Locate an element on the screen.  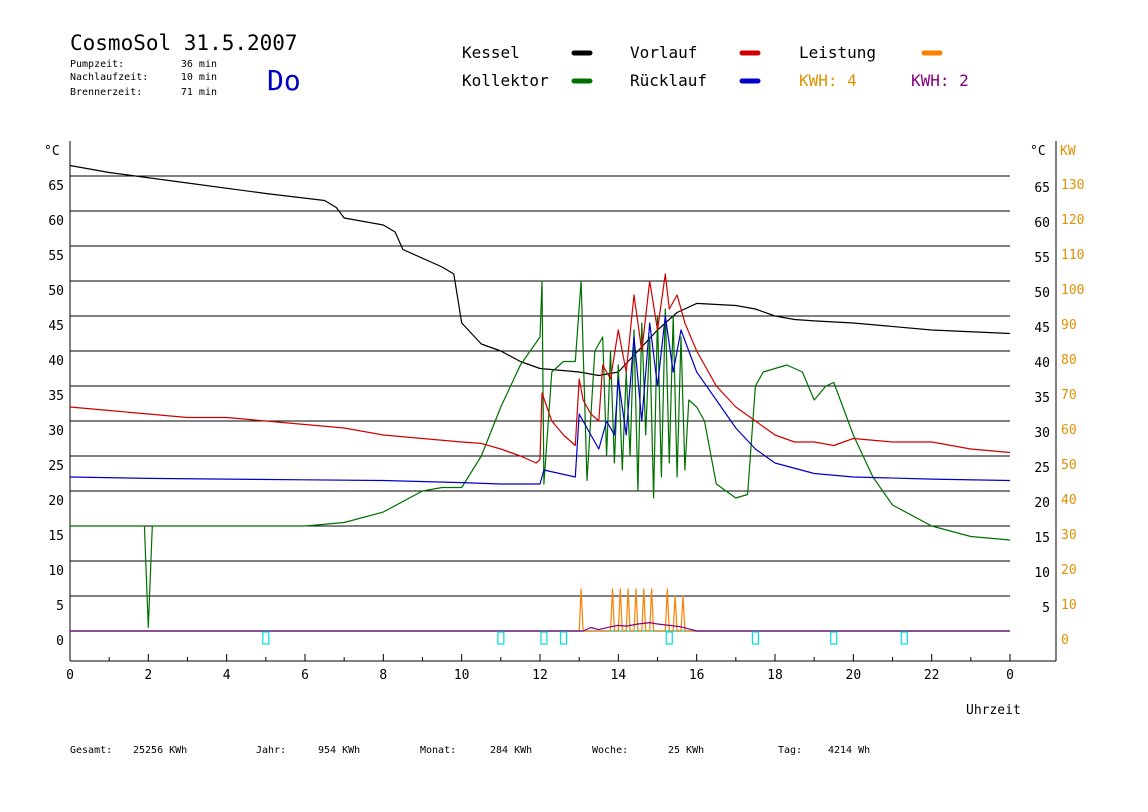
legend-kollektor-label: Kollektor is located at coordinates (505, 80).